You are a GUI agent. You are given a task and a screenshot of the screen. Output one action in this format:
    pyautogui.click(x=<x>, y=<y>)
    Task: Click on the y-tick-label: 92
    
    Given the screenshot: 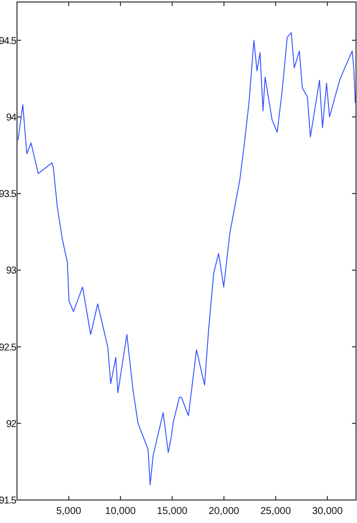 What is the action you would take?
    pyautogui.click(x=12, y=424)
    